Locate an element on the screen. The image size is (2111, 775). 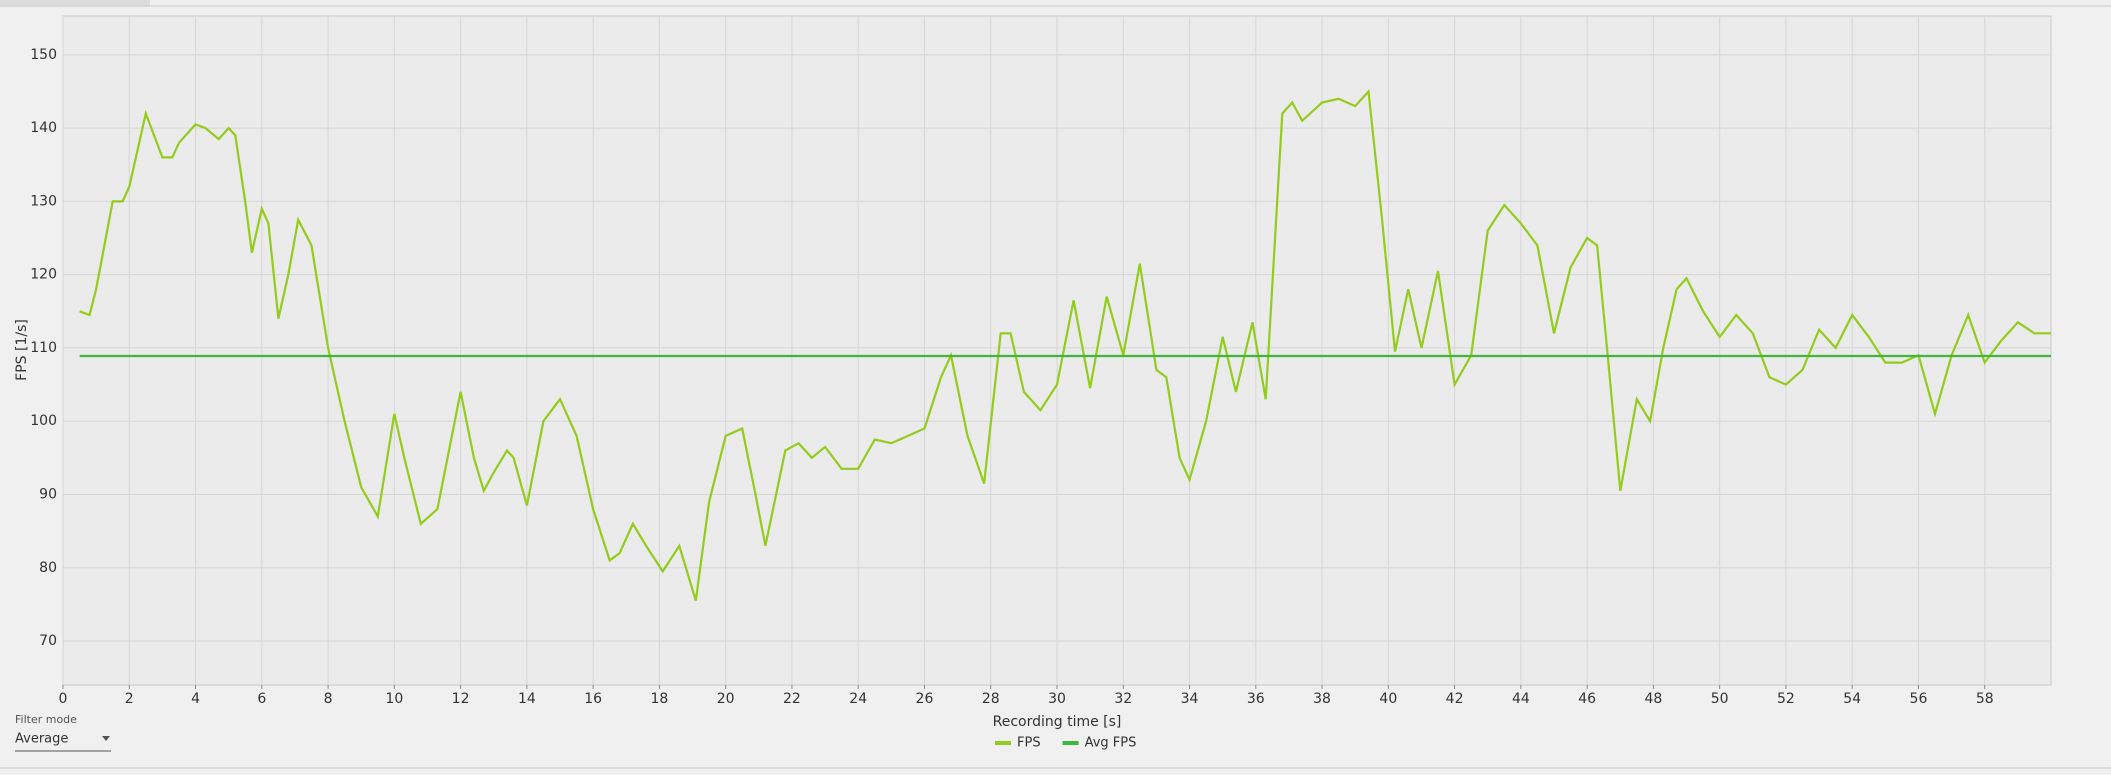
x-tick-label: 38 is located at coordinates (1322, 699).